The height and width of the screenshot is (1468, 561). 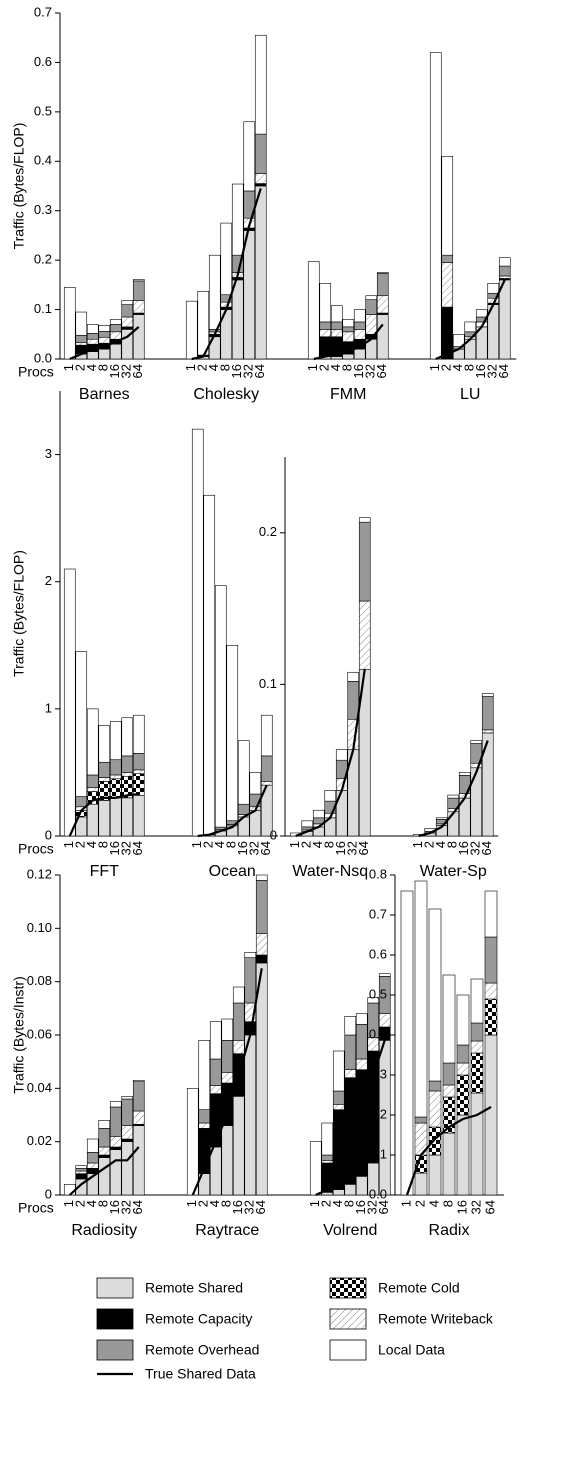 What do you see at coordinates (39, 927) in the screenshot?
I see `y-tick-label: 0.10` at bounding box center [39, 927].